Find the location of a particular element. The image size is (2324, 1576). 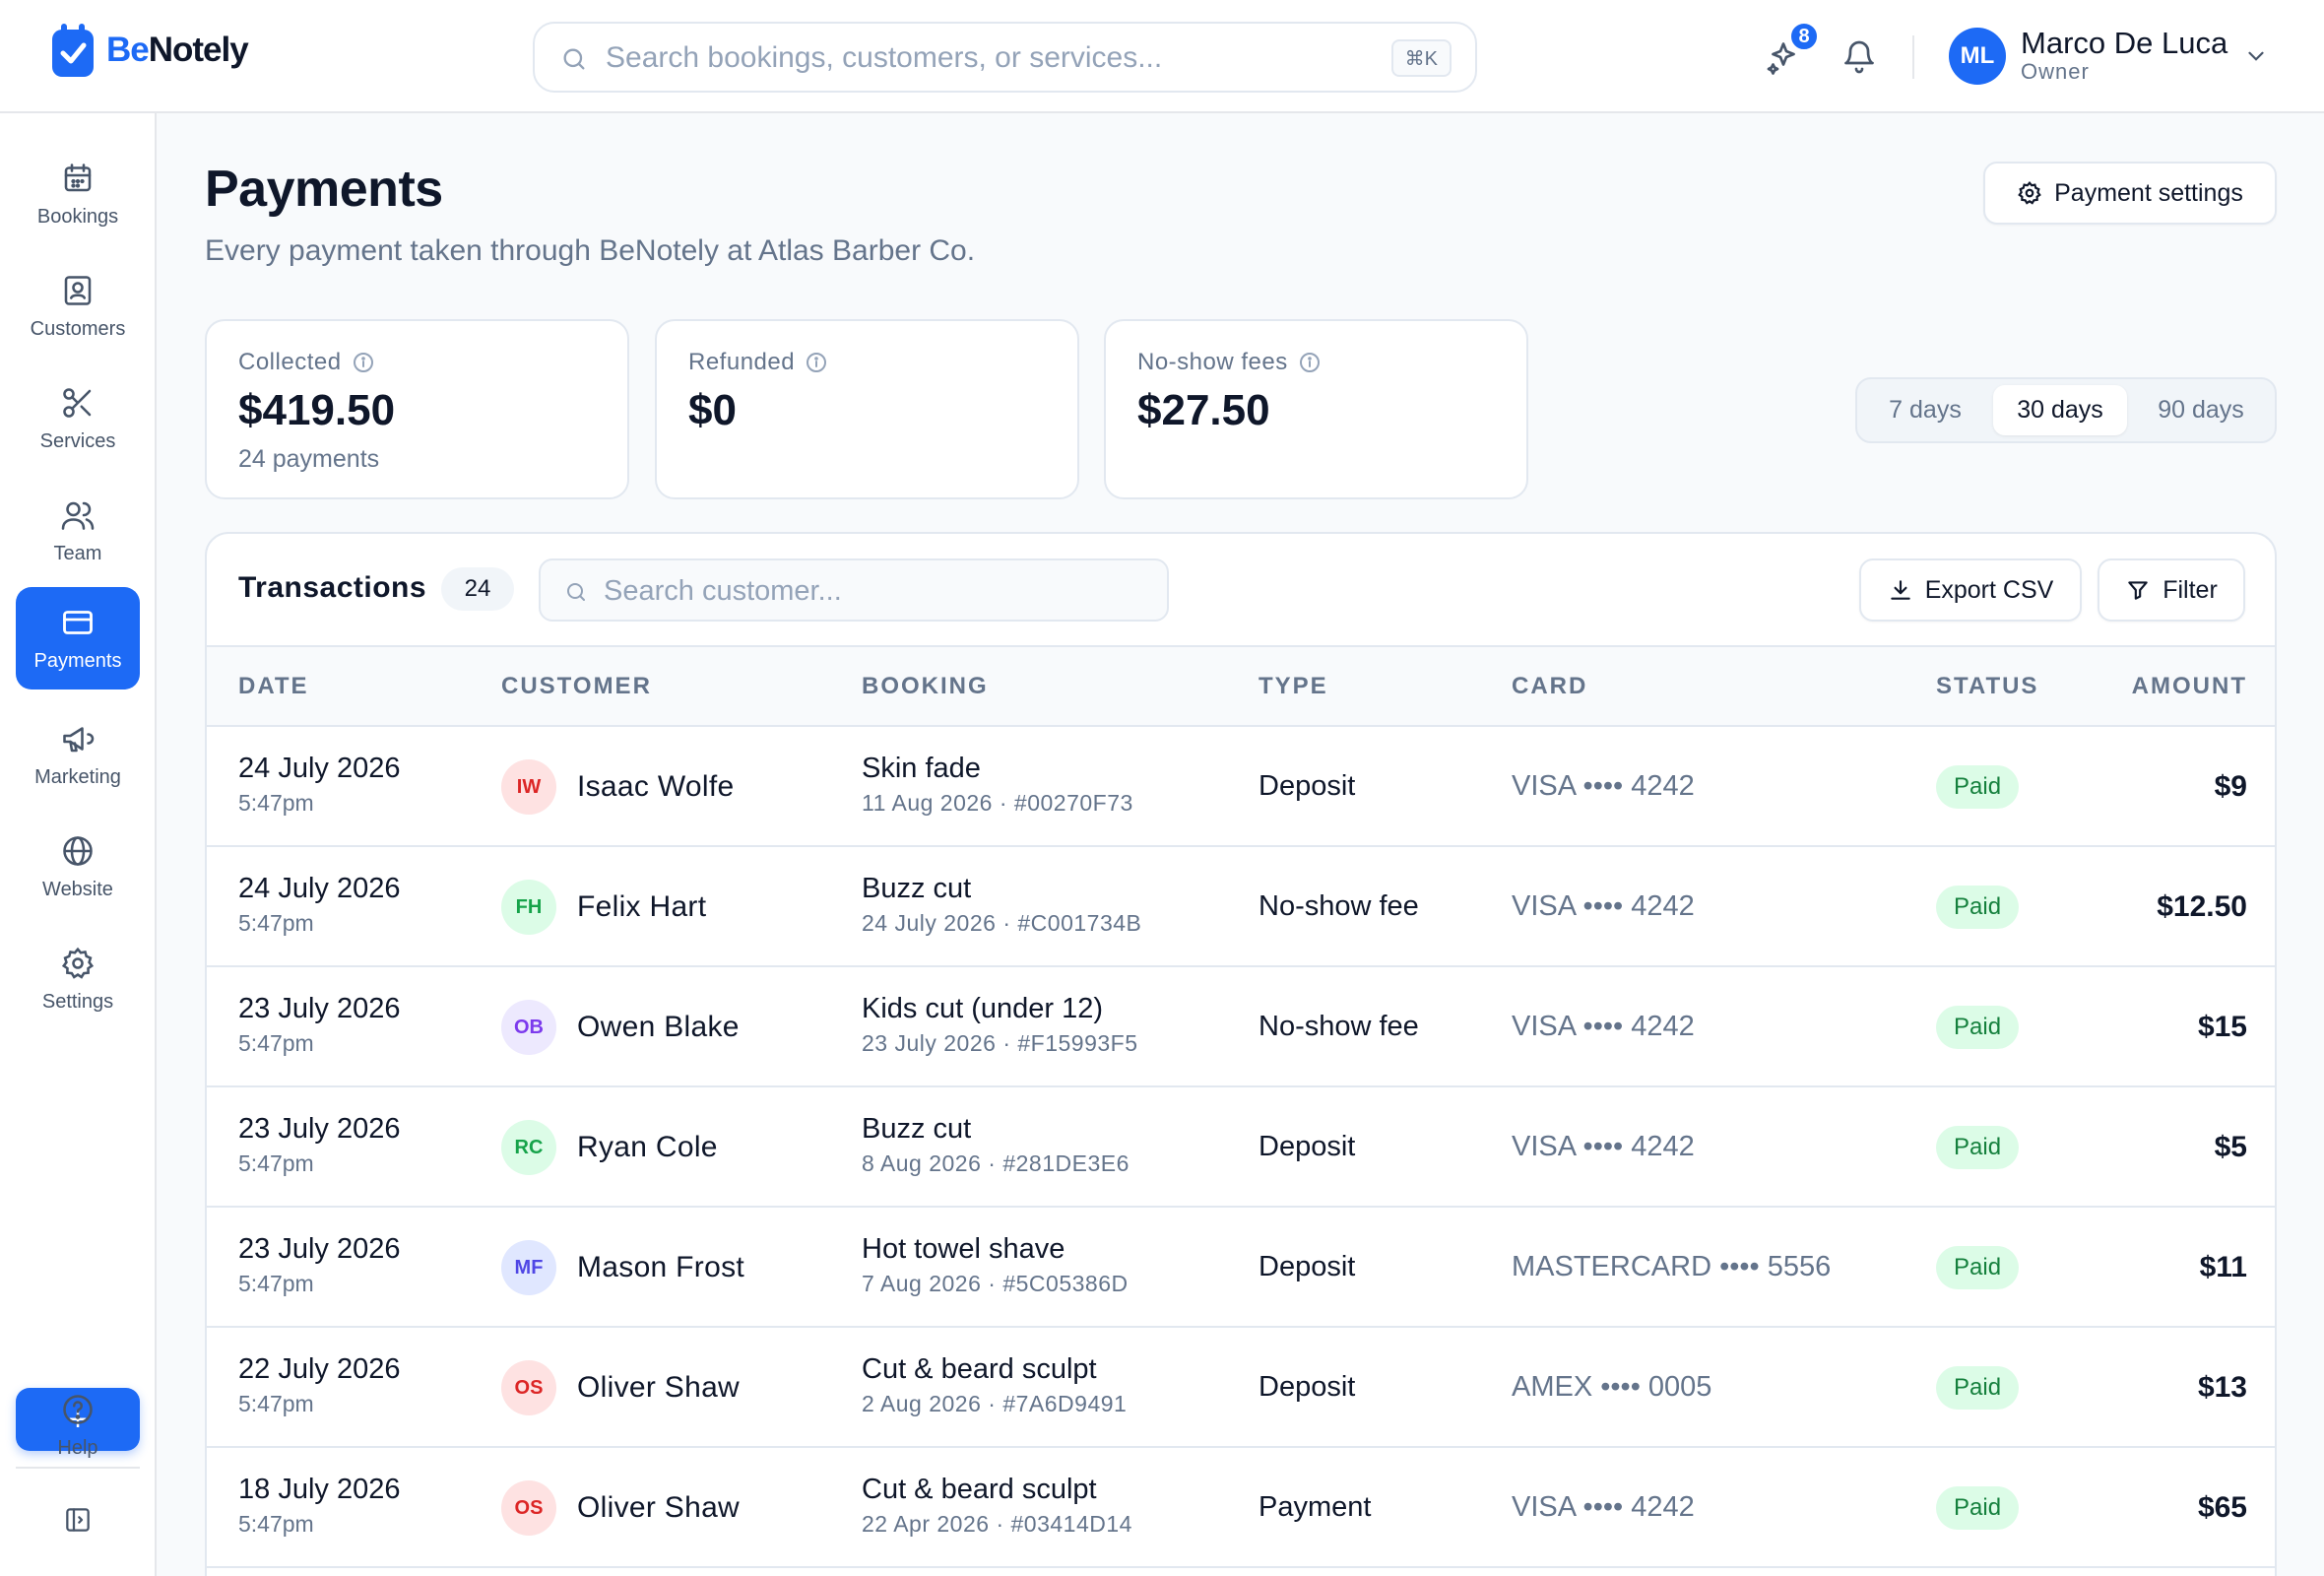

row-customer-name: Isaac Wolfe is located at coordinates (656, 786).